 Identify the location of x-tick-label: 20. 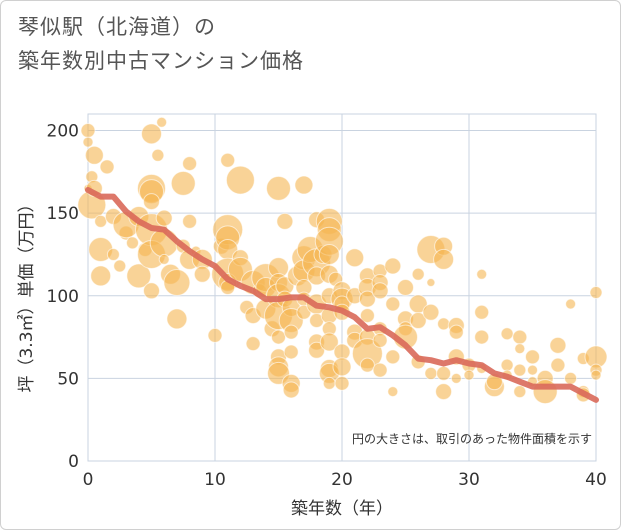
(342, 480).